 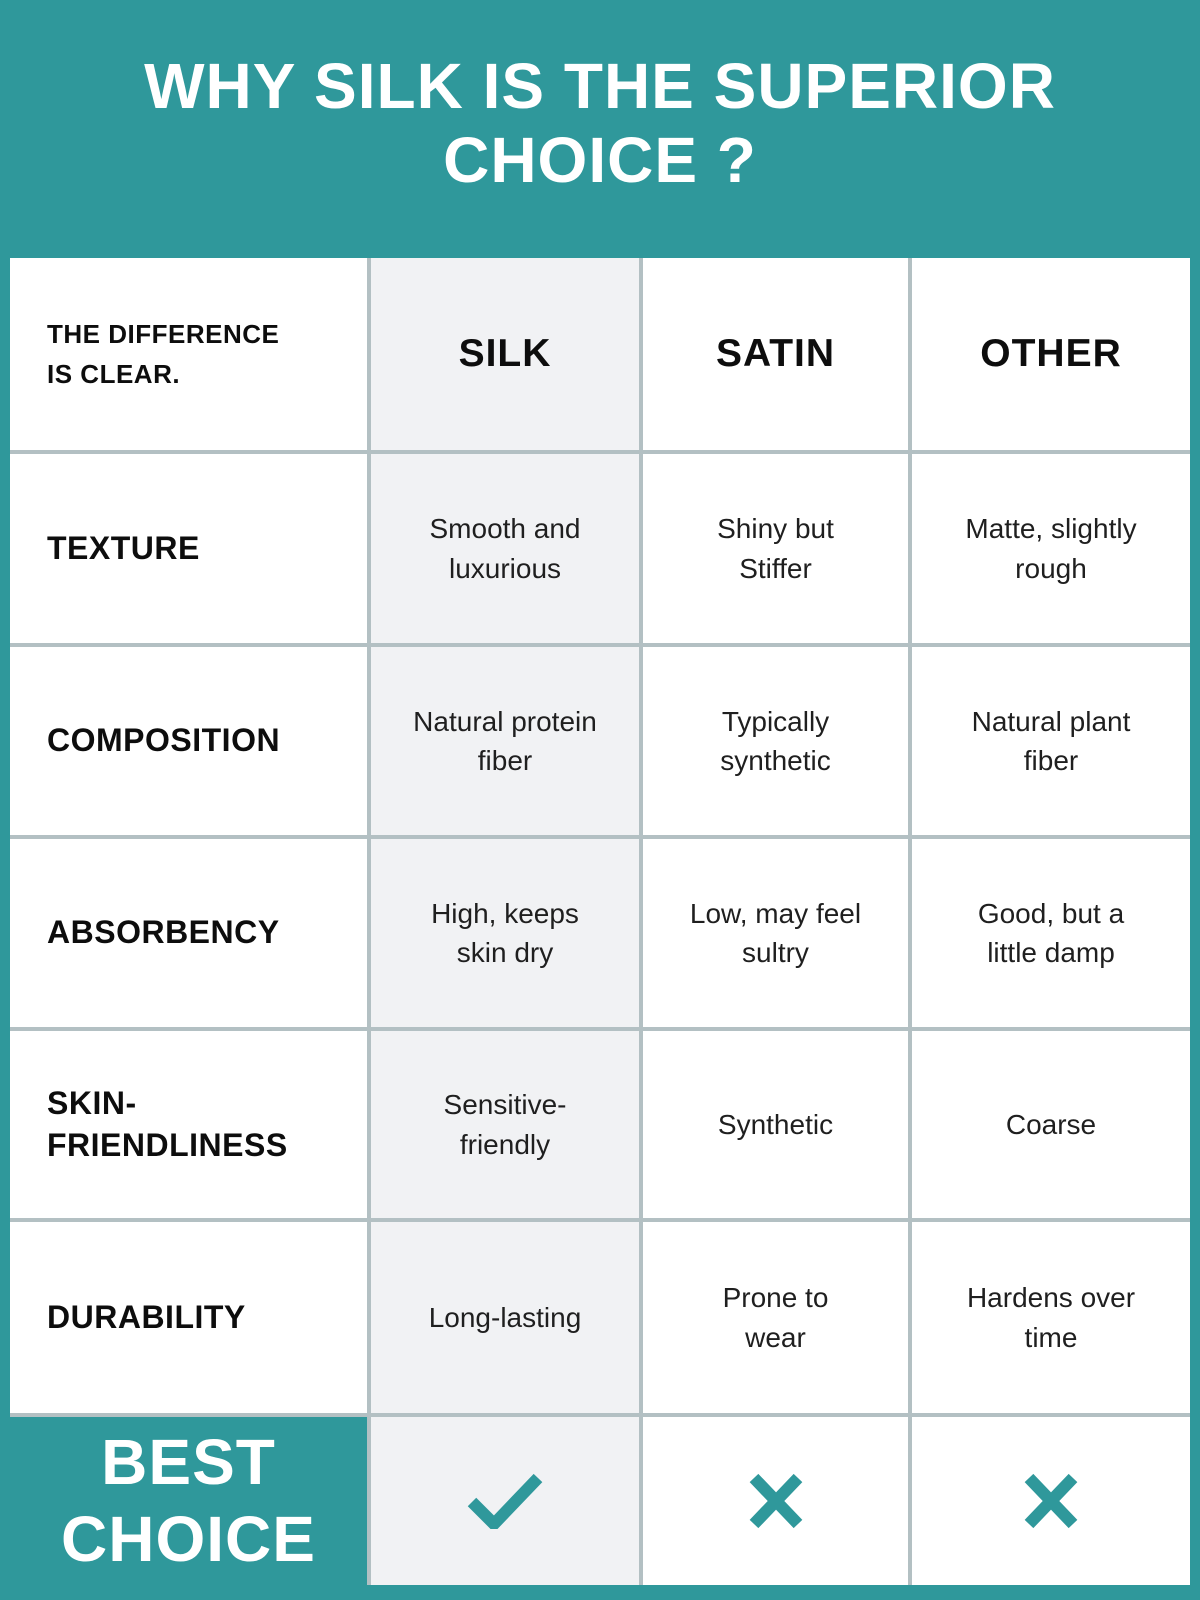 I want to click on corner-cell: THE DIFFERENCE IS CLEAR., so click(x=188, y=354).